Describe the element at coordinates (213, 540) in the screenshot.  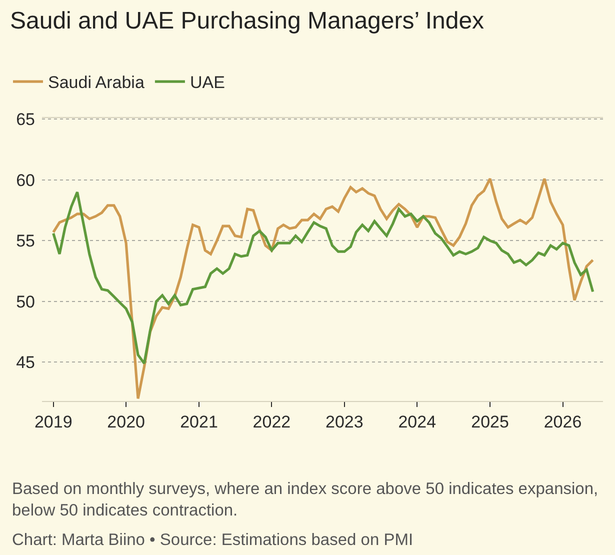
I see `text: Chart: Marta Biino • Source: Estimations based on PMI` at that location.